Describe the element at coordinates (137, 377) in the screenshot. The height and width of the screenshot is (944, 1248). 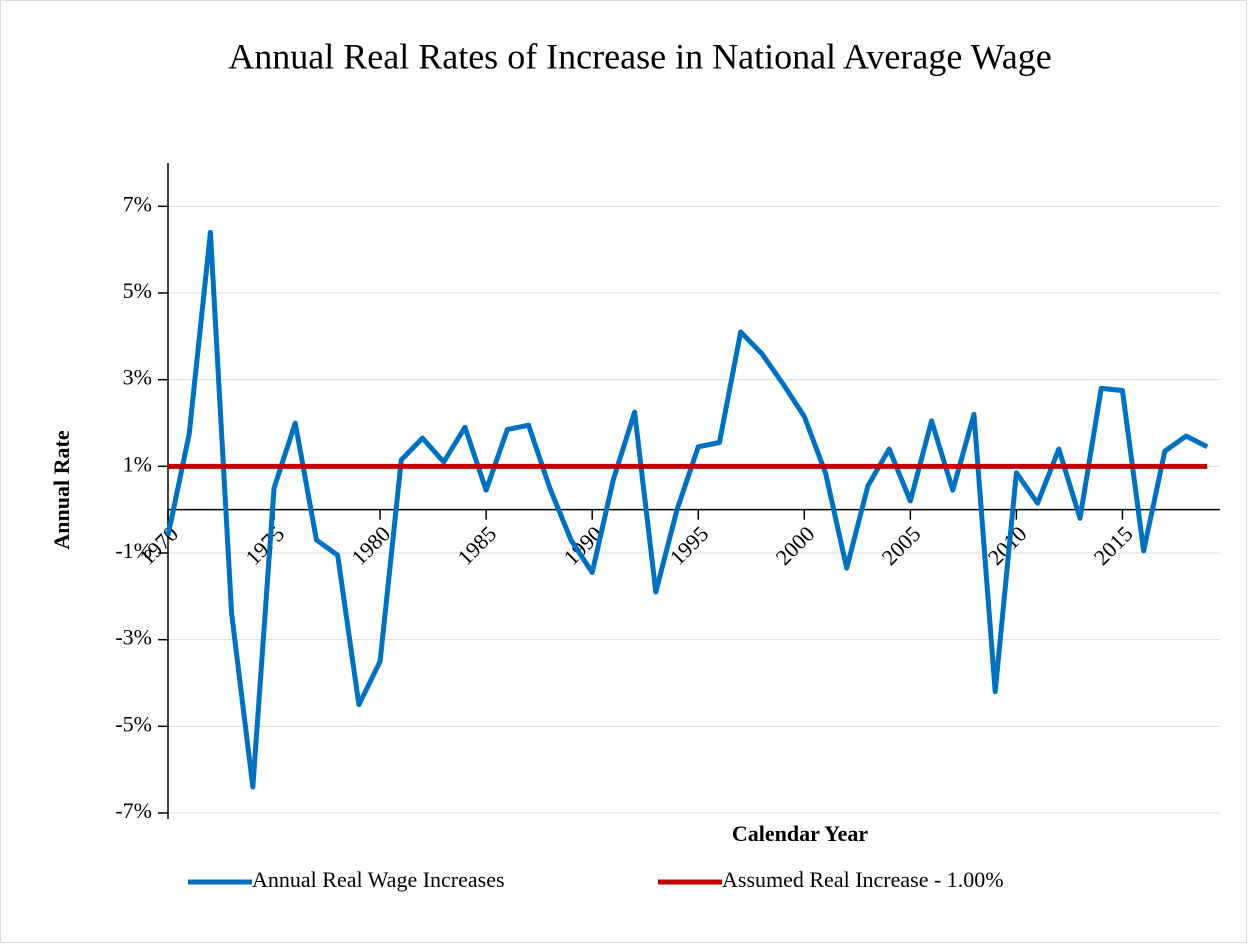
I see `y-tick-label: 3%` at that location.